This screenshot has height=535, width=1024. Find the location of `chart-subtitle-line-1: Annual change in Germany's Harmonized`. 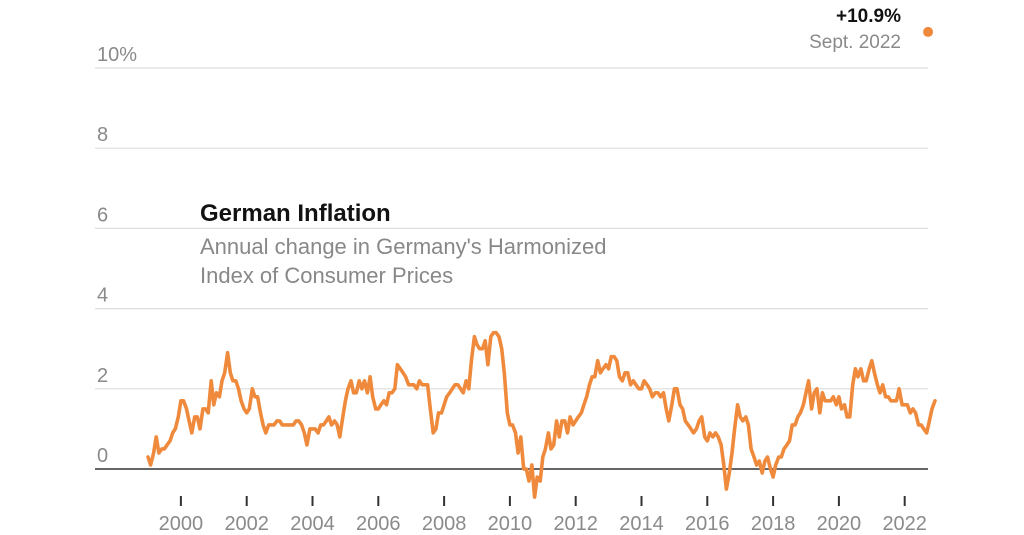

chart-subtitle-line-1: Annual change in Germany's Harmonized is located at coordinates (403, 246).